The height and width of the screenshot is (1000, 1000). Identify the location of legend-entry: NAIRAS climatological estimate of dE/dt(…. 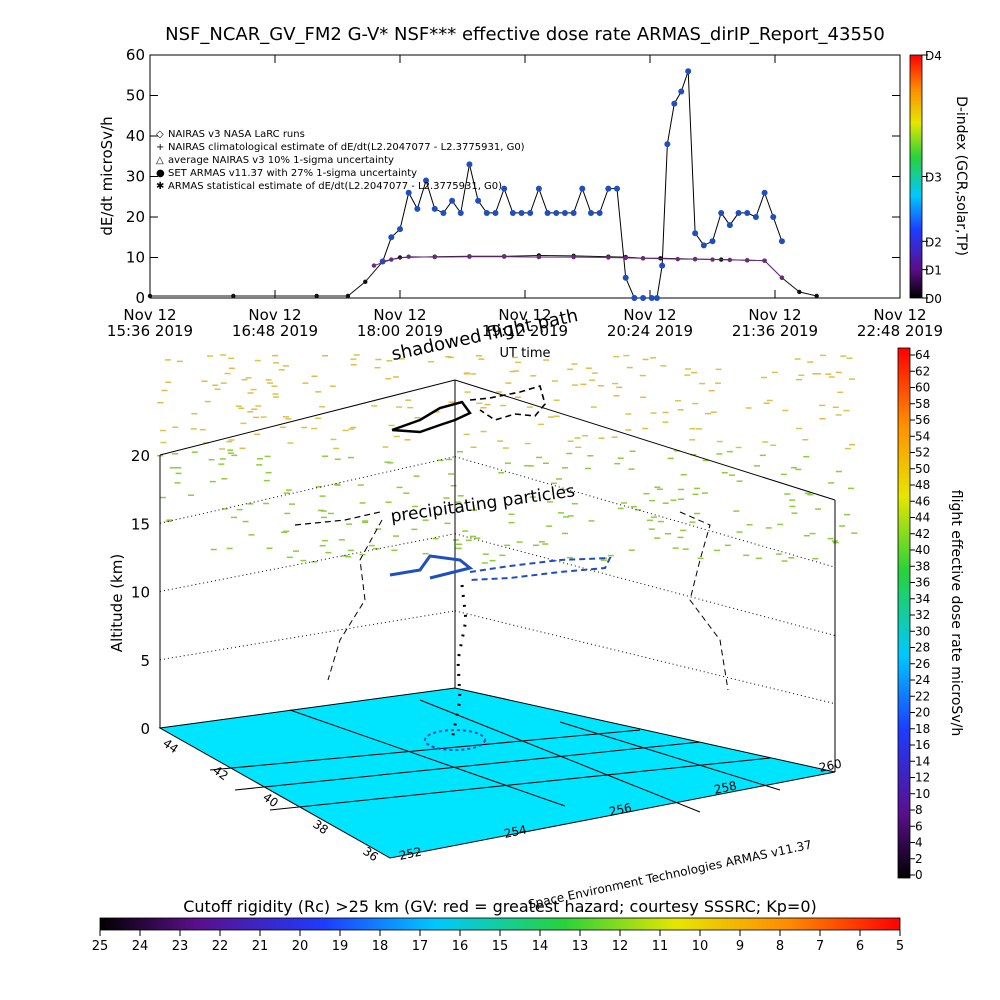
(346, 147).